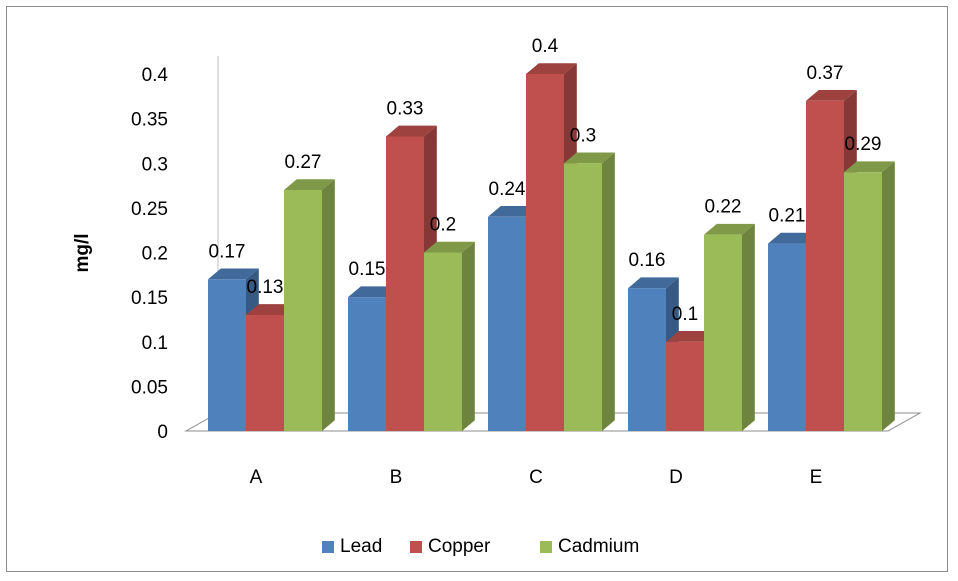 Image resolution: width=958 pixels, height=581 pixels. I want to click on data-label: 0.2, so click(443, 225).